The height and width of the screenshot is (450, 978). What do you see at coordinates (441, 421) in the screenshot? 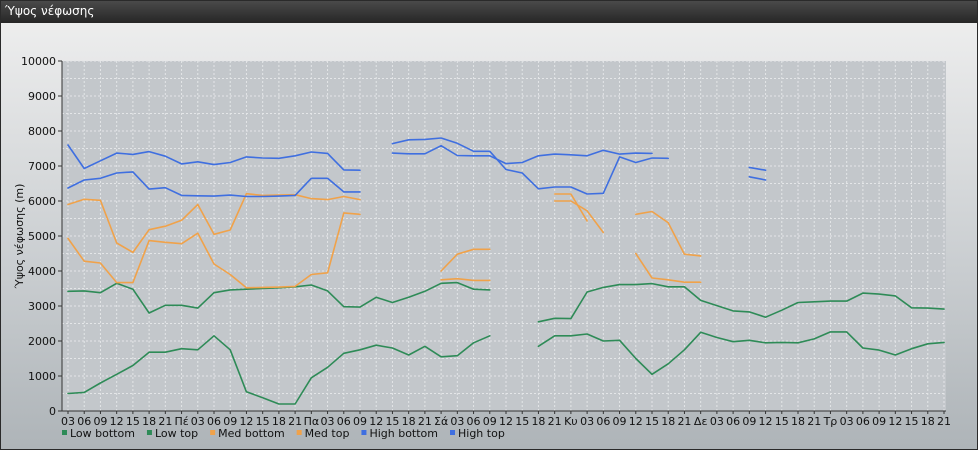
I see `x-tick-label: Σά` at bounding box center [441, 421].